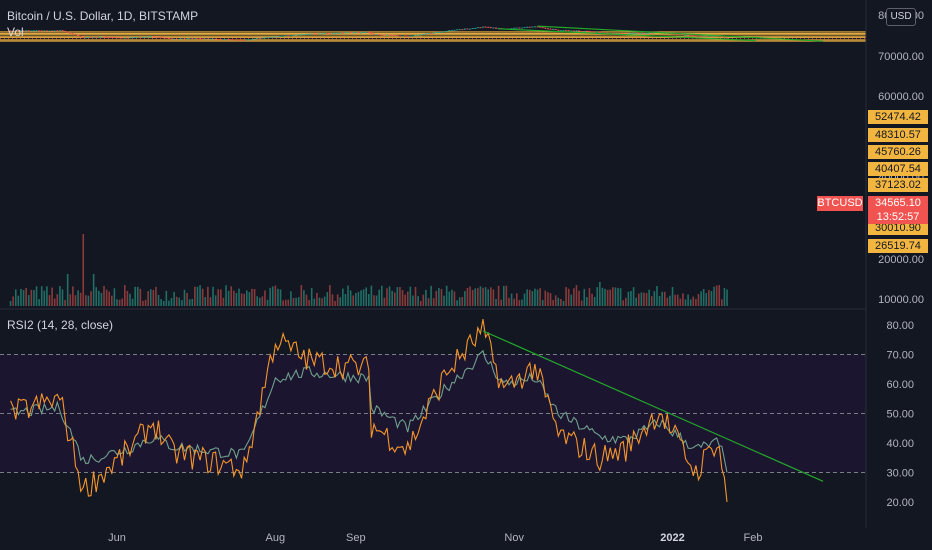 The image size is (932, 550). Describe the element at coordinates (901, 97) in the screenshot. I see `price-tick-label: 60000.00` at that location.